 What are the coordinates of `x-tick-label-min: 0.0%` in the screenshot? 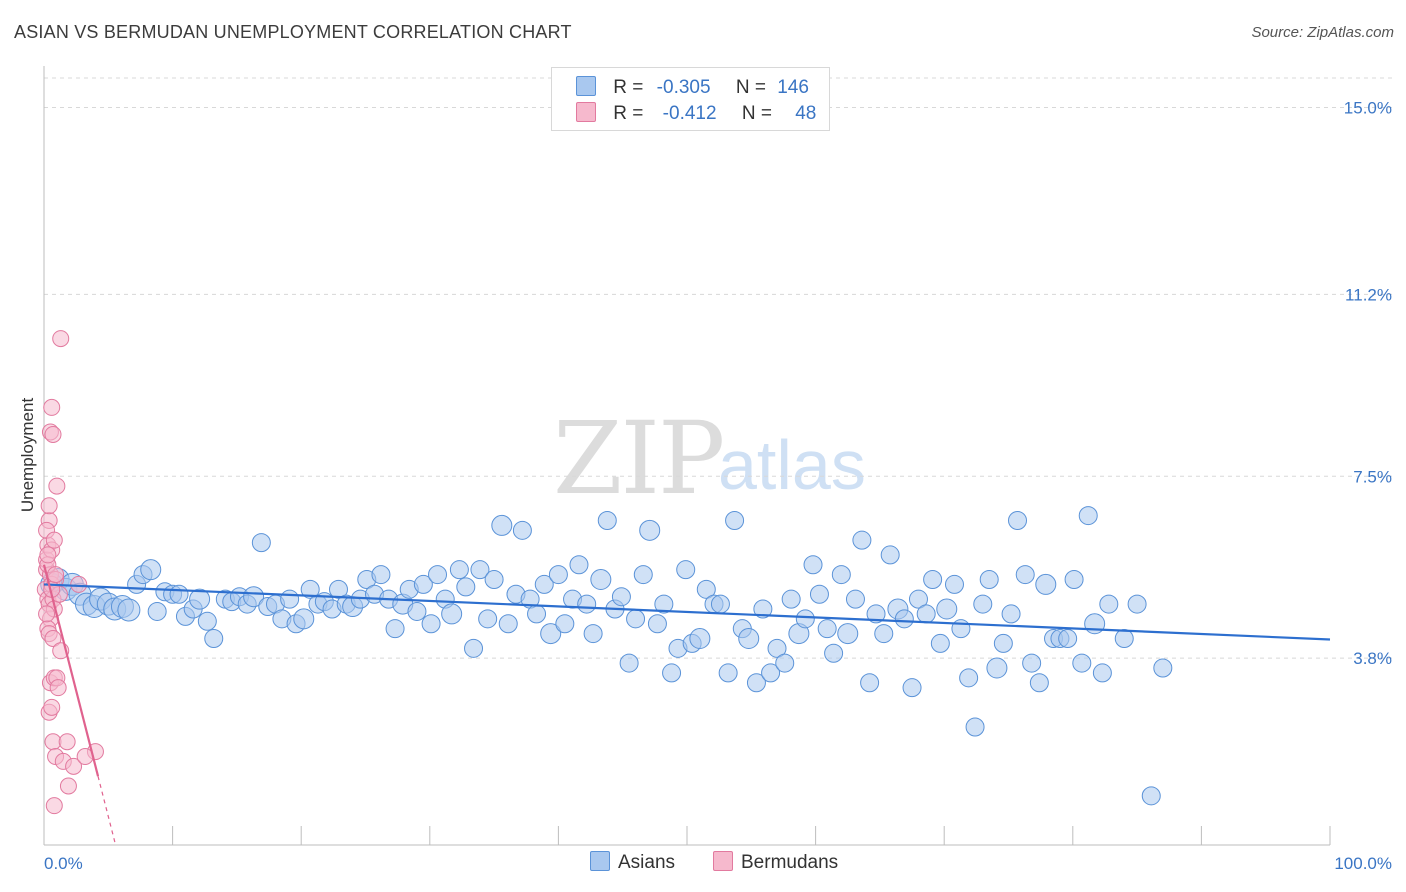 It's located at (63, 863).